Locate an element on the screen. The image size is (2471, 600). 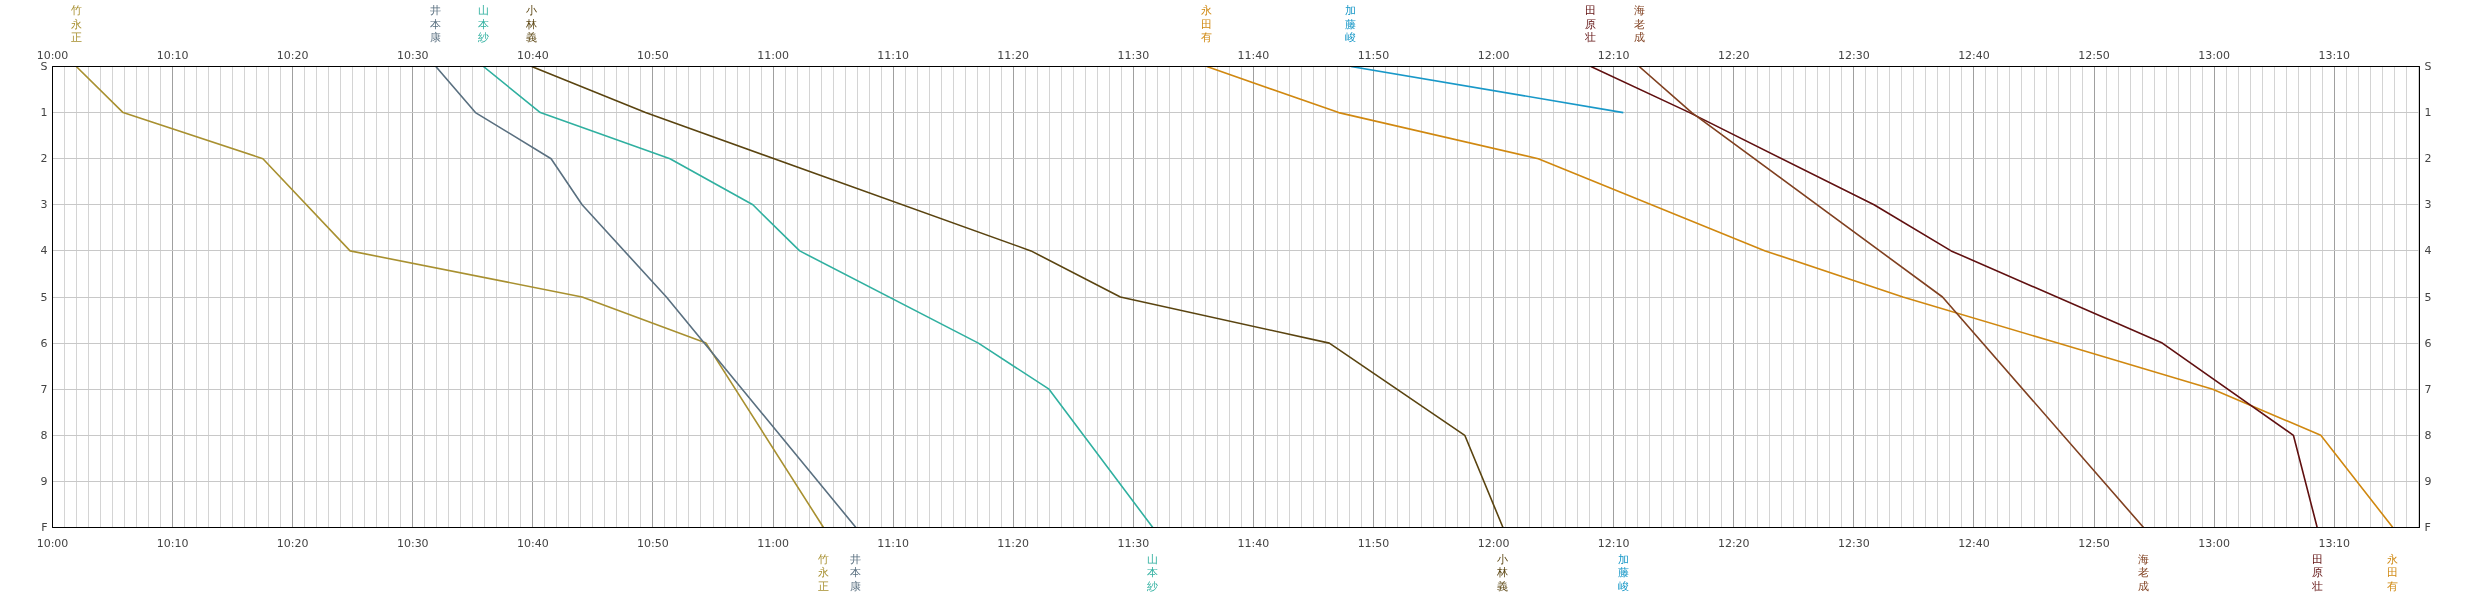
x2-tick-label: 10:00 is located at coordinates (52, 543).